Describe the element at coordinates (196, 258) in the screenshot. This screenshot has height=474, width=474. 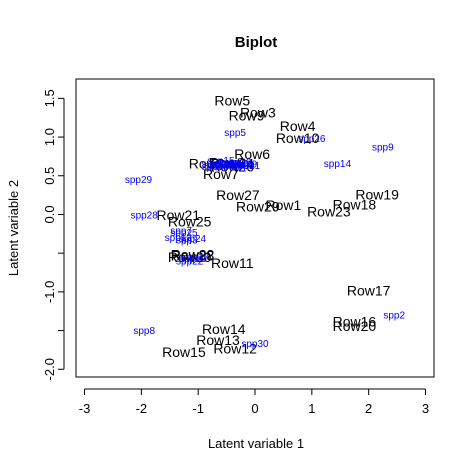
I see `species-label: spp17` at that location.